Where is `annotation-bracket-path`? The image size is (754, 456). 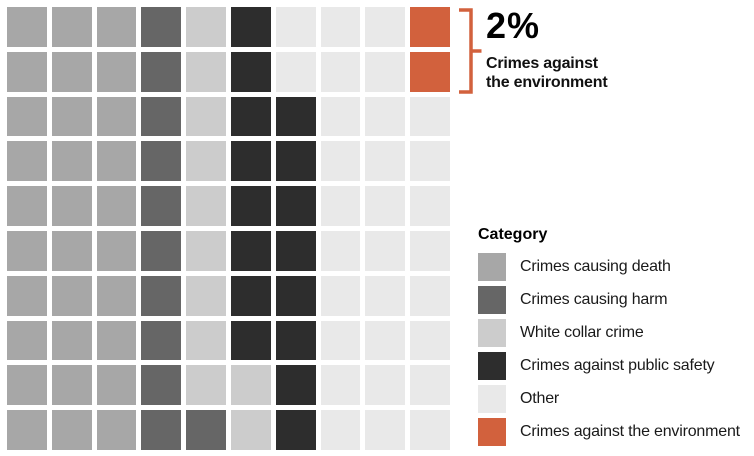
annotation-bracket-path is located at coordinates (466, 51).